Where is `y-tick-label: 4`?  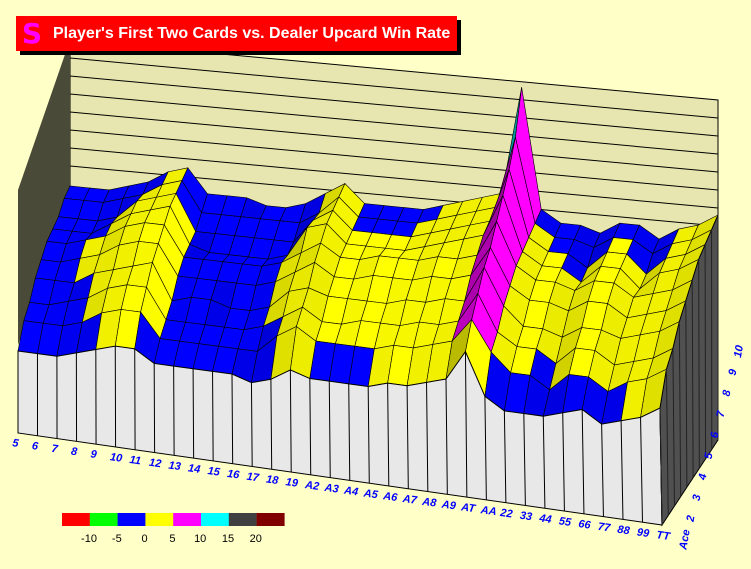
y-tick-label: 4 is located at coordinates (702, 477).